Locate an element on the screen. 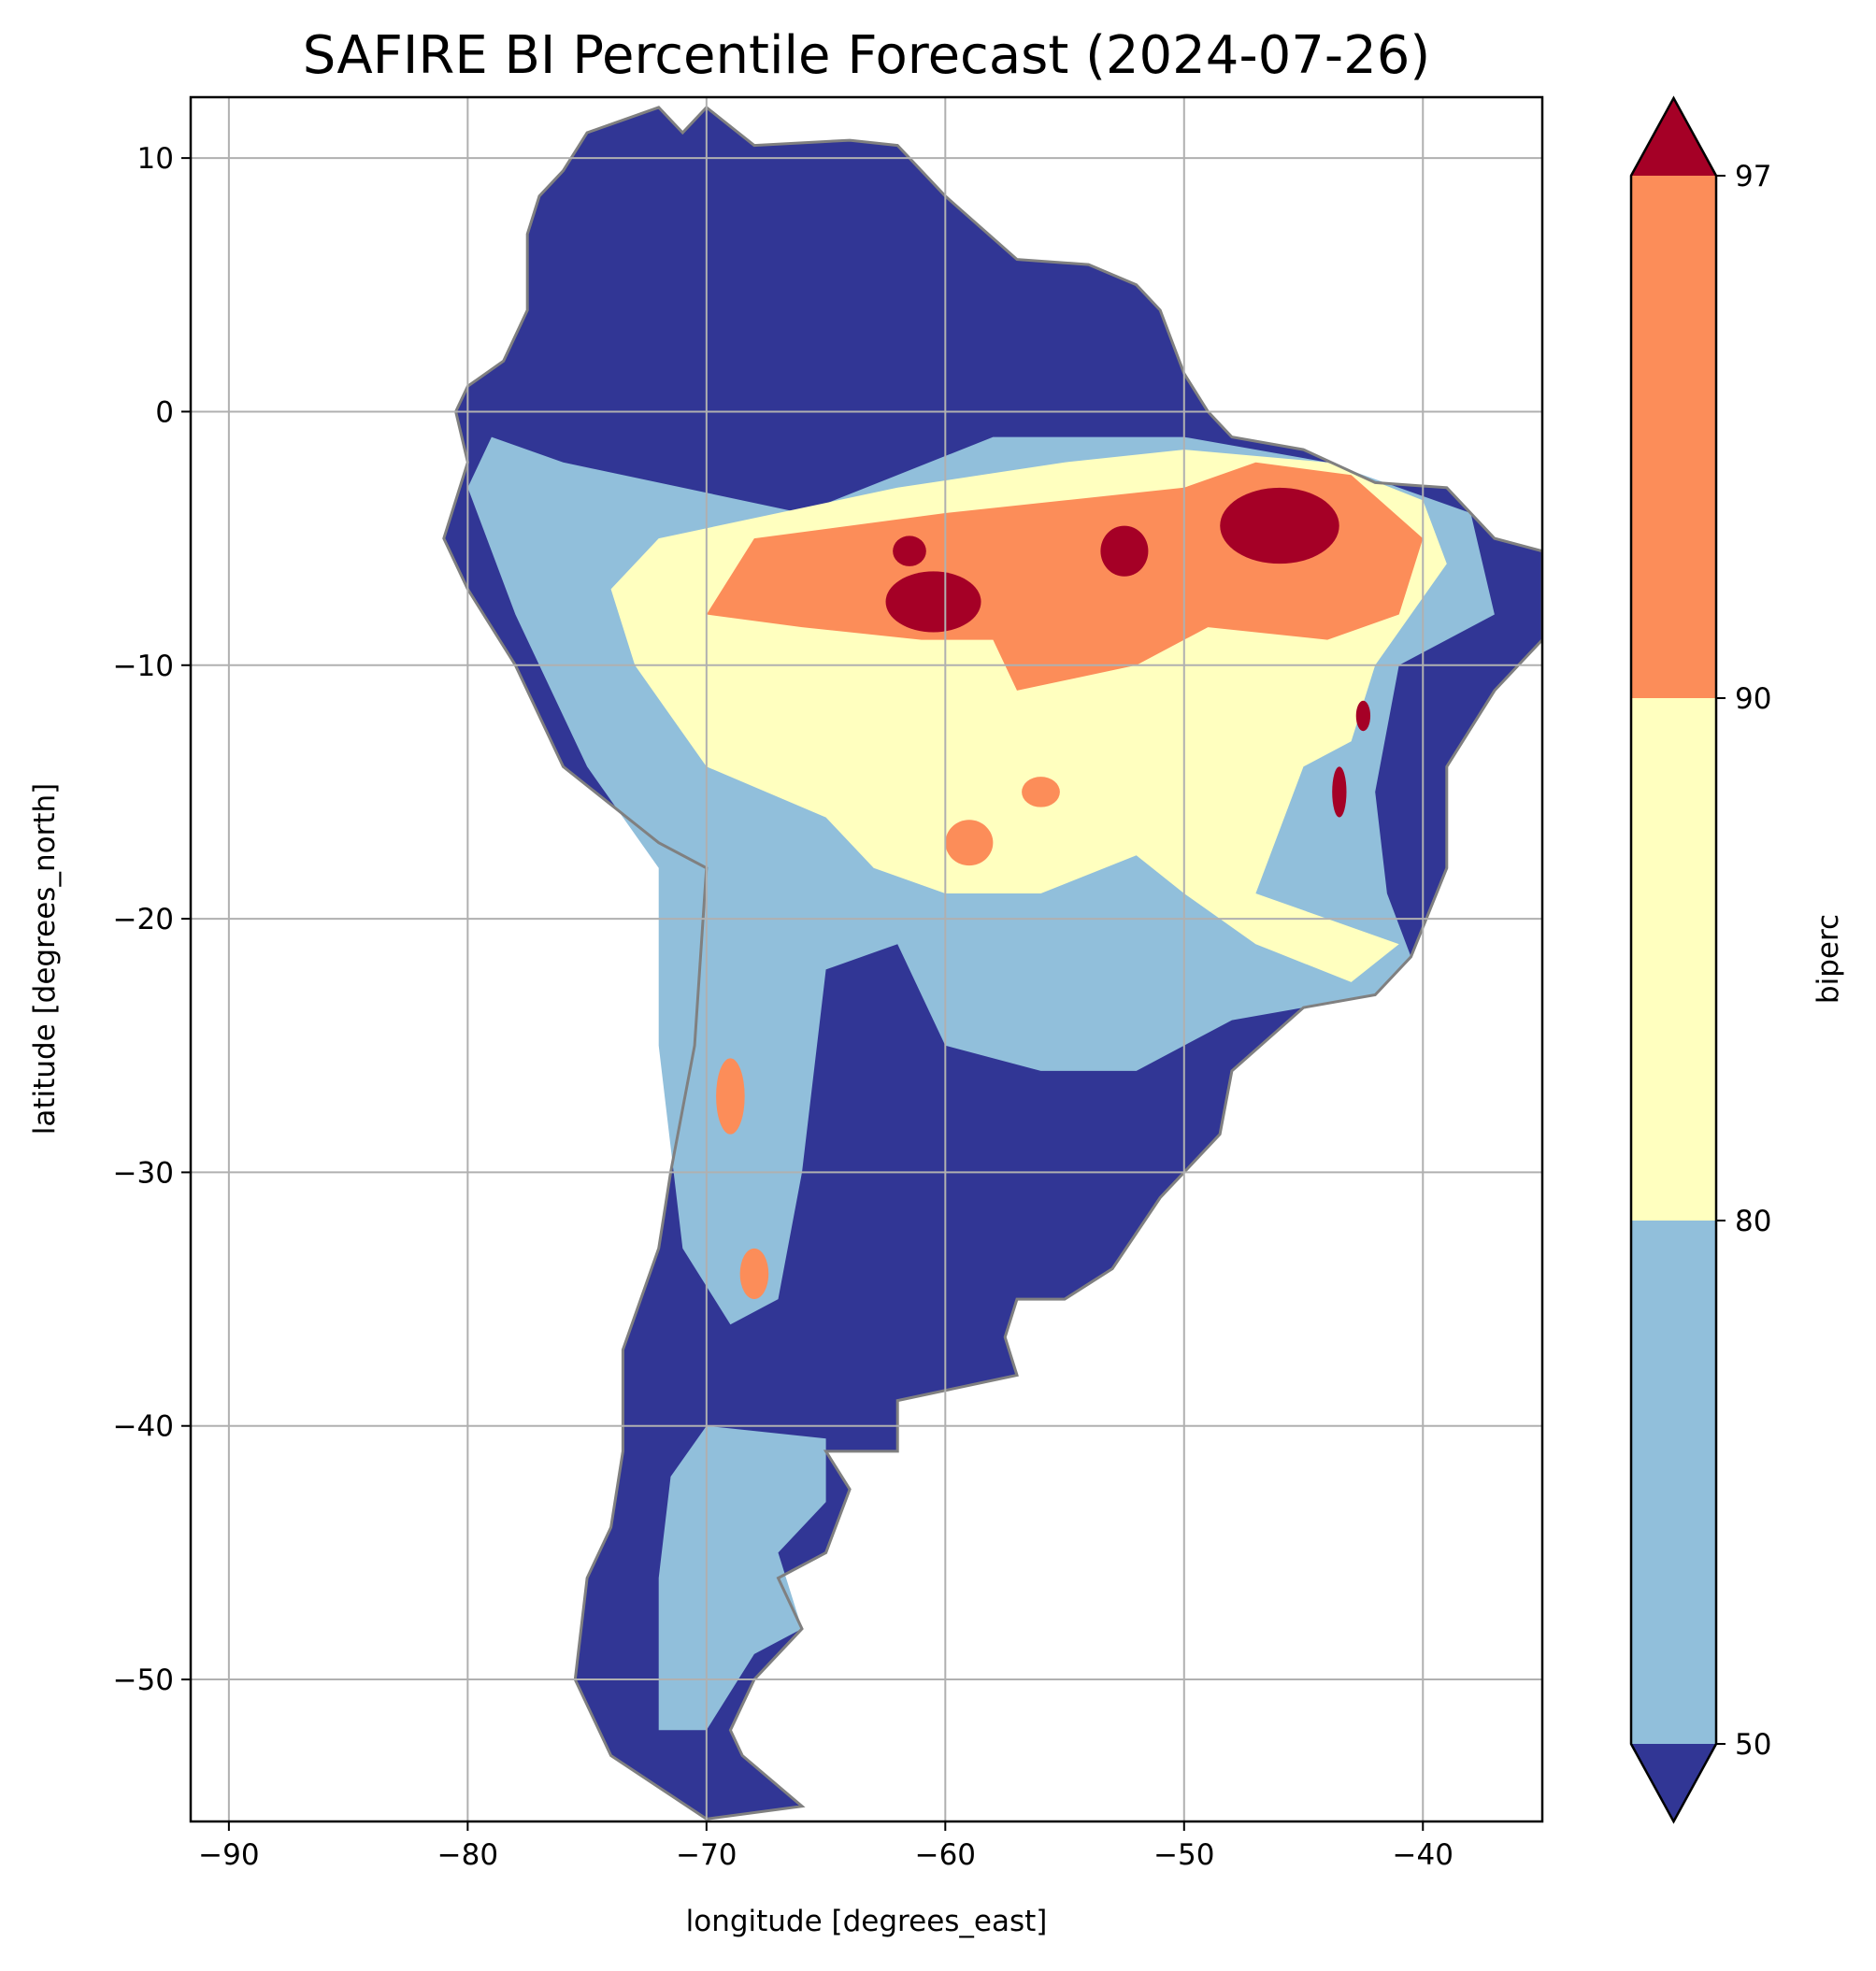 The width and height of the screenshot is (1876, 1971). x-tick-label: −60 is located at coordinates (946, 1855).